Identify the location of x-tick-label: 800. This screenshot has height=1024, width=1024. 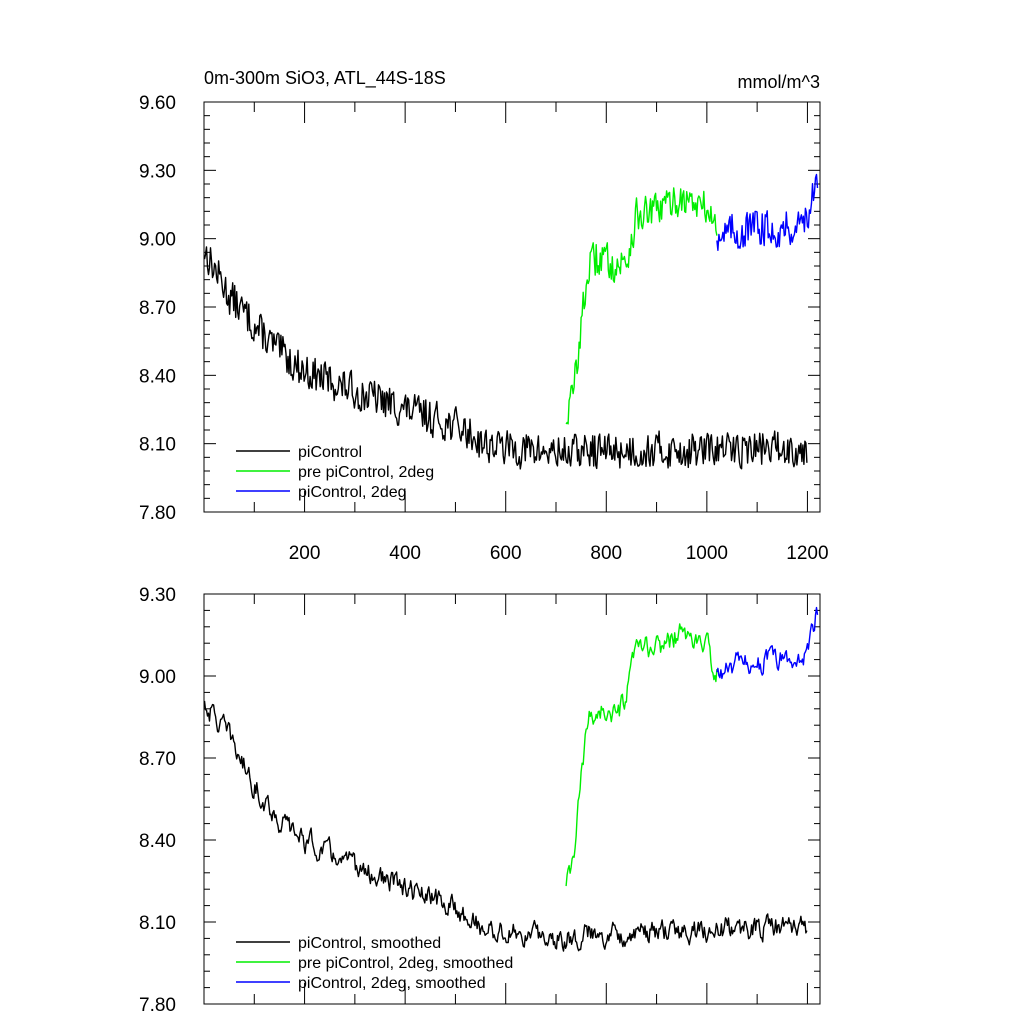
(606, 553).